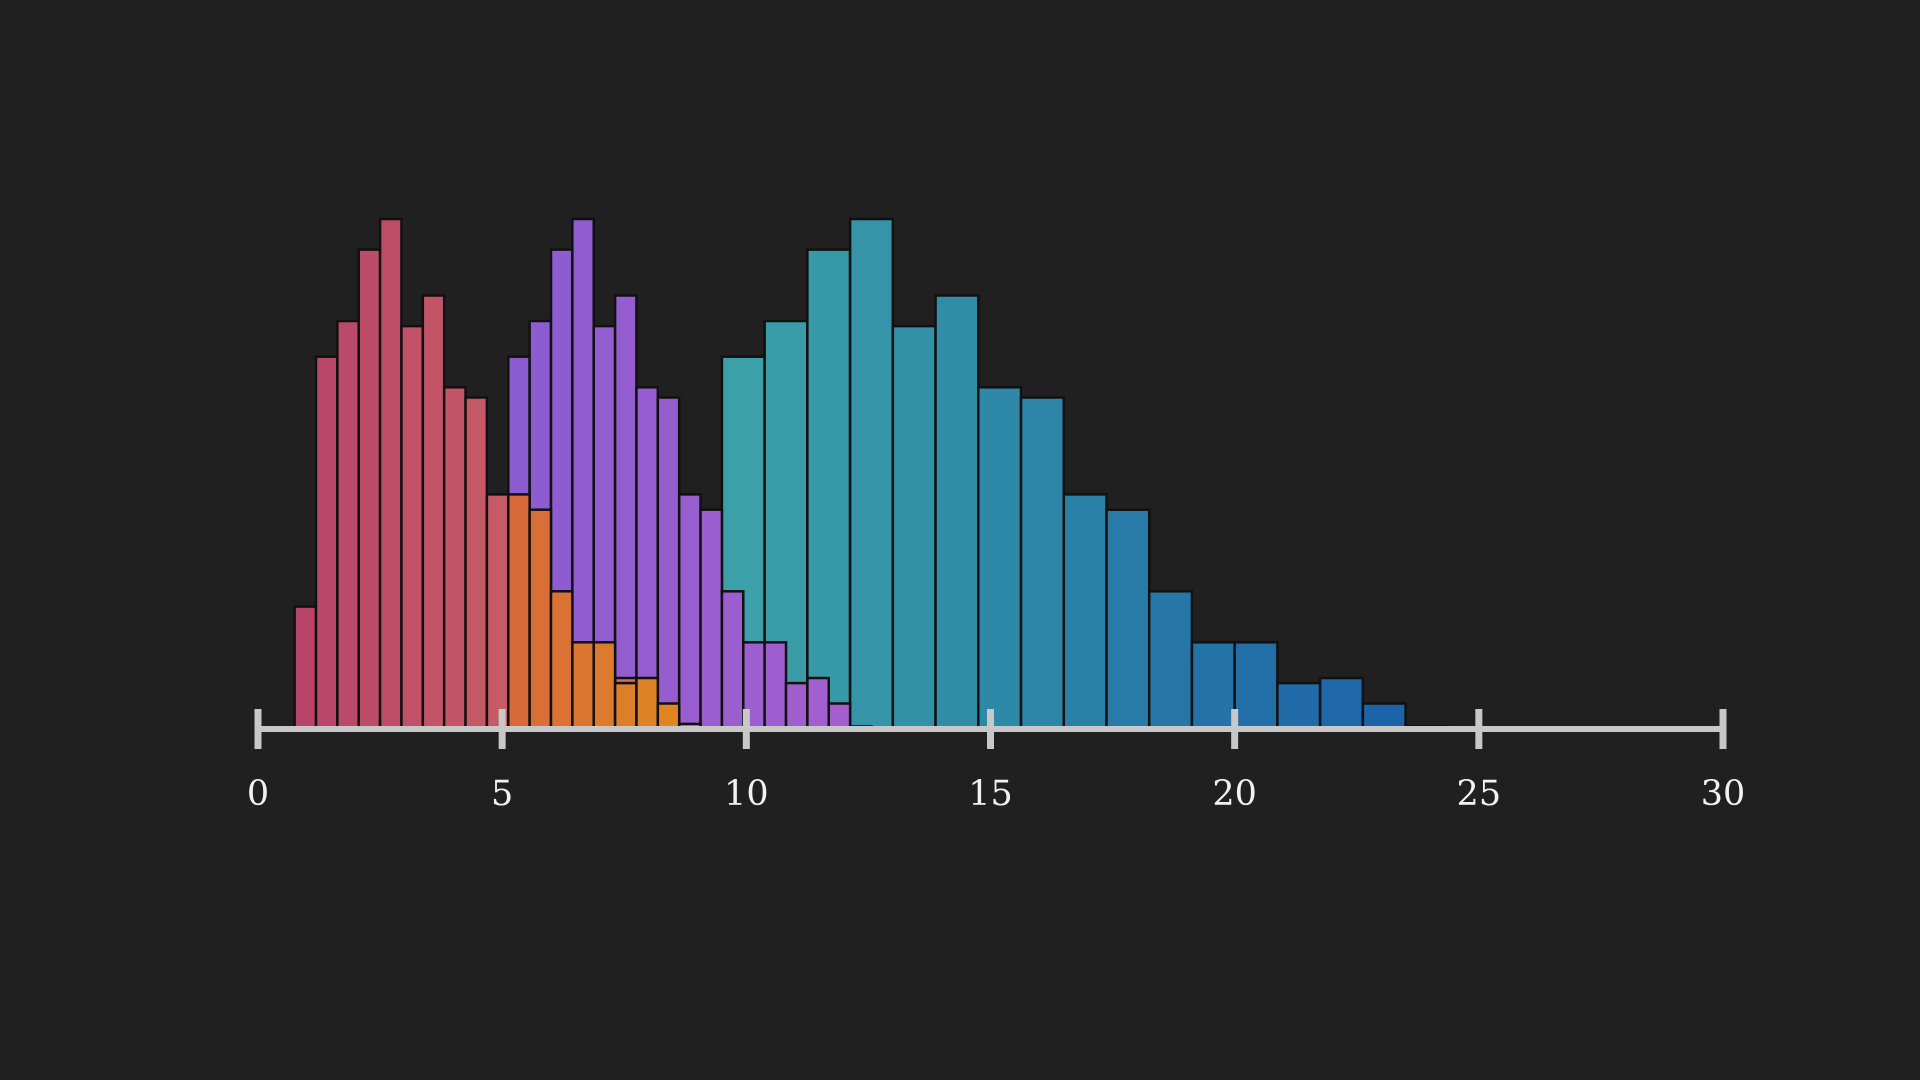 This screenshot has height=1080, width=1920. I want to click on x-axis, so click(990, 729).